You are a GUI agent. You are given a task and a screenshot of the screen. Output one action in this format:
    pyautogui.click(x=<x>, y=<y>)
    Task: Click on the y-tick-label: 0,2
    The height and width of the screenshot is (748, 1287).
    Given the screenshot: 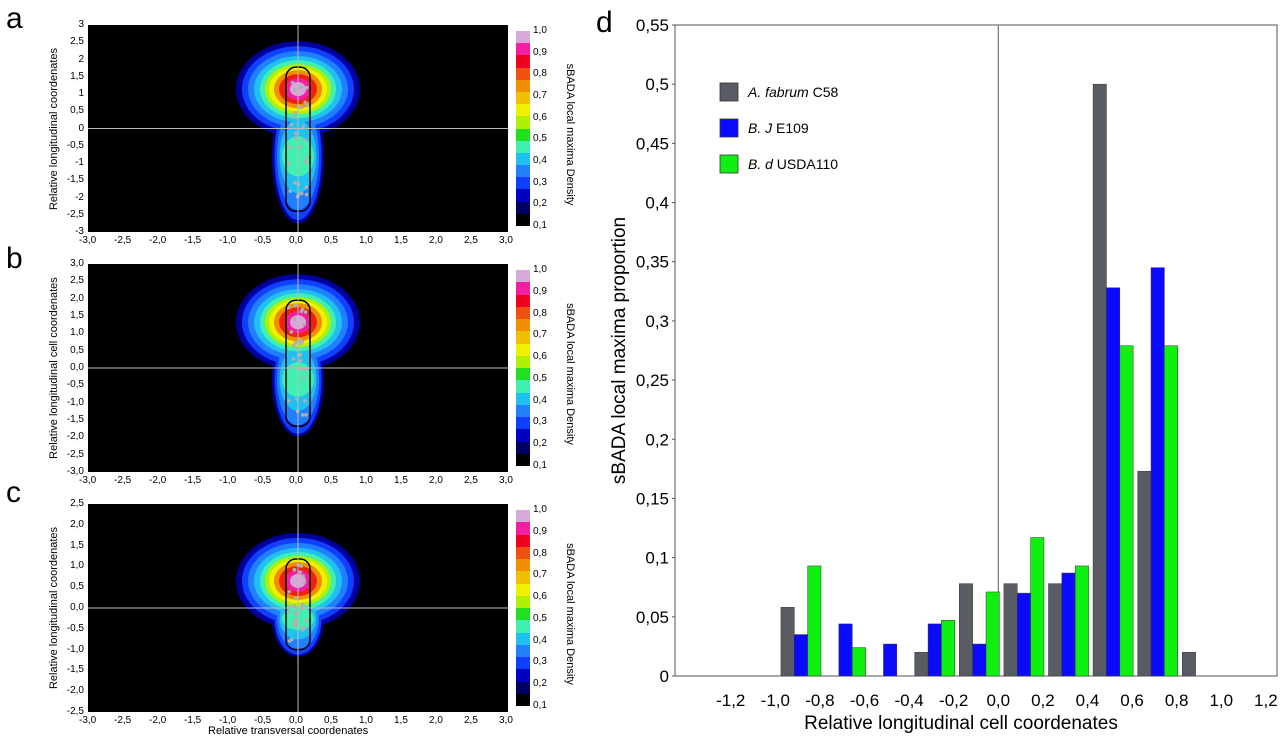 What is the action you would take?
    pyautogui.click(x=657, y=439)
    